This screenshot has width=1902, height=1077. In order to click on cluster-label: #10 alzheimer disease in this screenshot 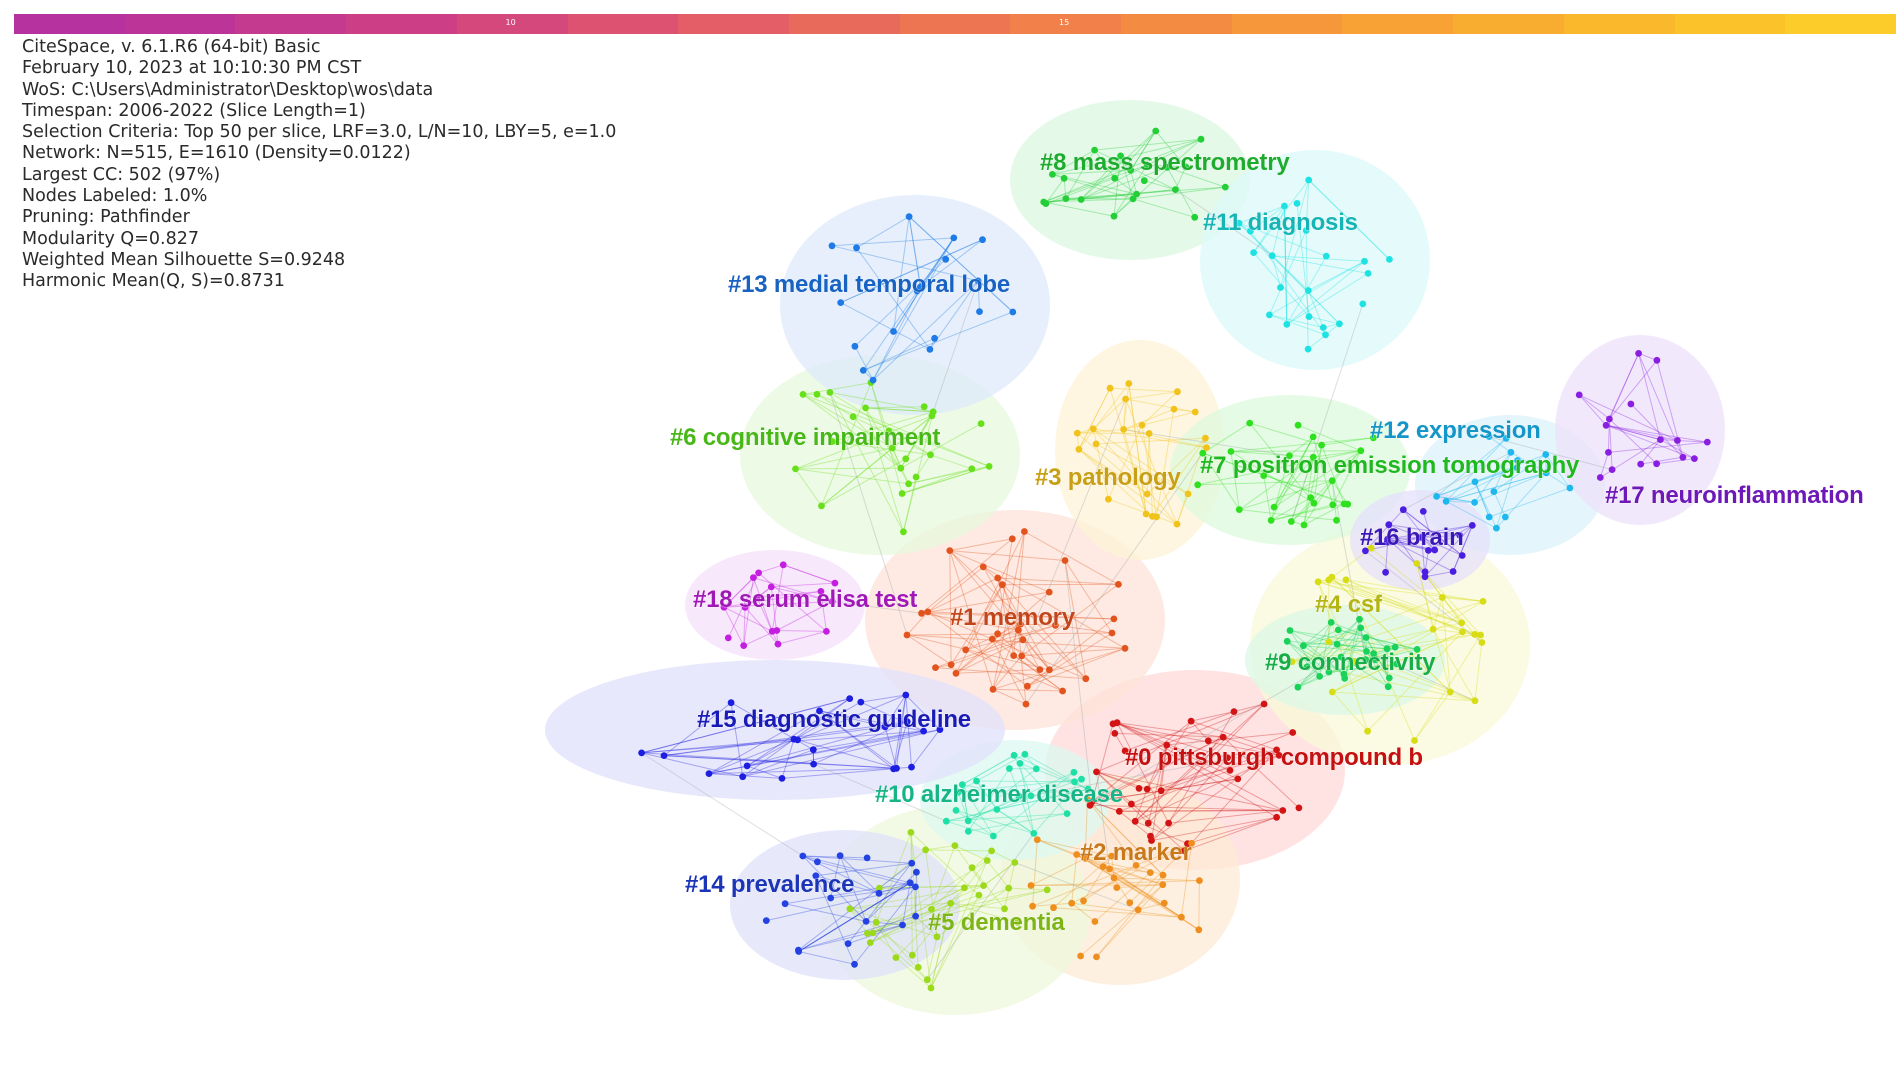, I will do `click(999, 795)`.